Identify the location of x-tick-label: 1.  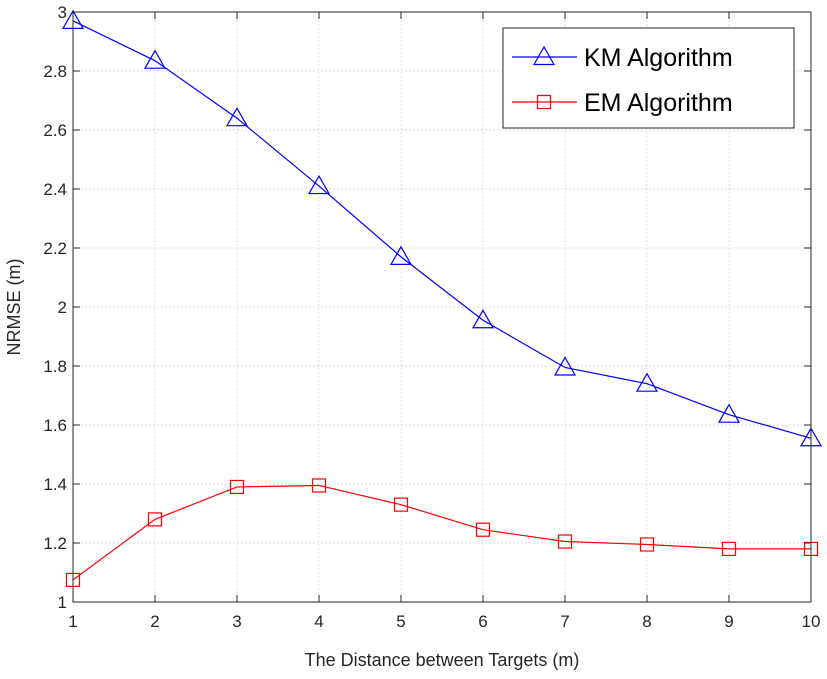
(72, 621).